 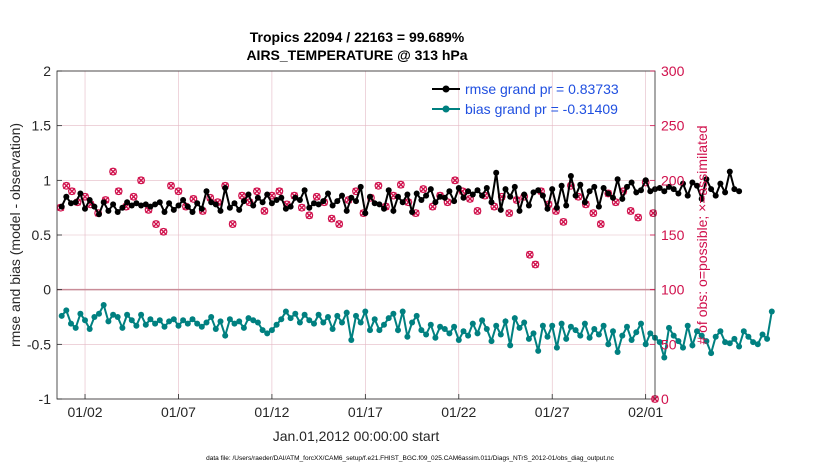 What do you see at coordinates (645, 412) in the screenshot?
I see `x-tick-label: 02/01` at bounding box center [645, 412].